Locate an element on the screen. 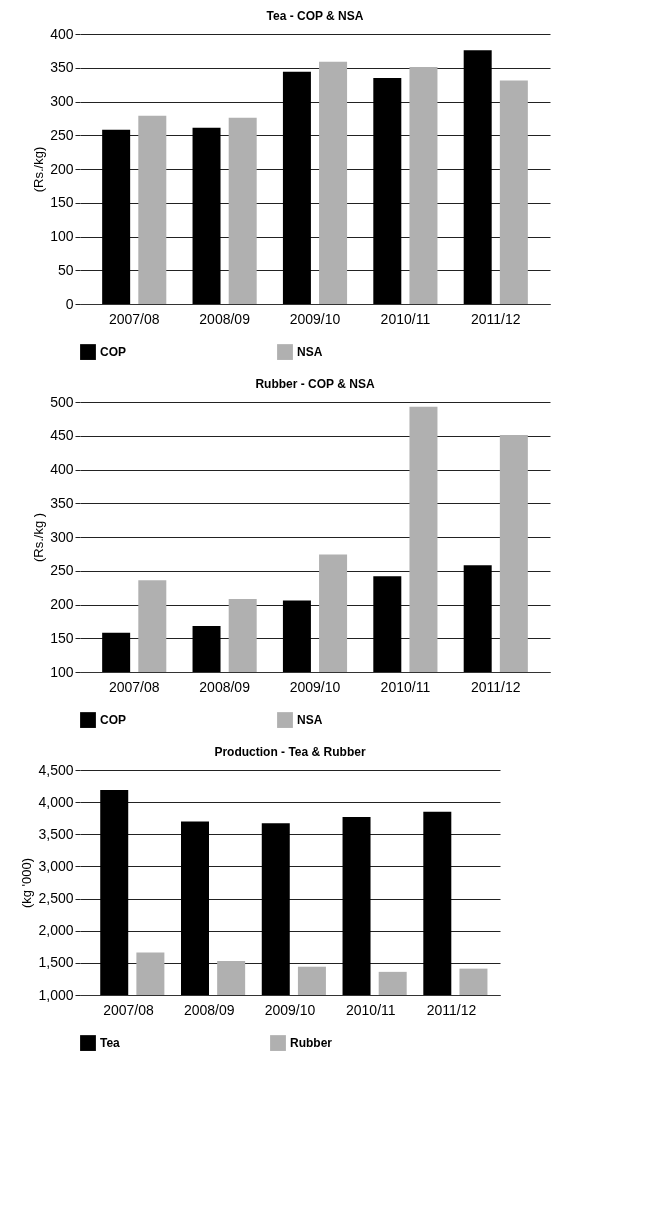 Image resolution: width=657 pixels, height=1205 pixels. y-tick-label: 1,000 is located at coordinates (56, 994).